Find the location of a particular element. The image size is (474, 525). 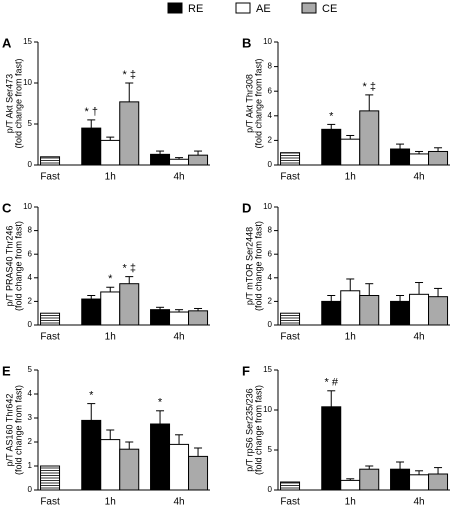

legend-label: RE is located at coordinates (195, 9).